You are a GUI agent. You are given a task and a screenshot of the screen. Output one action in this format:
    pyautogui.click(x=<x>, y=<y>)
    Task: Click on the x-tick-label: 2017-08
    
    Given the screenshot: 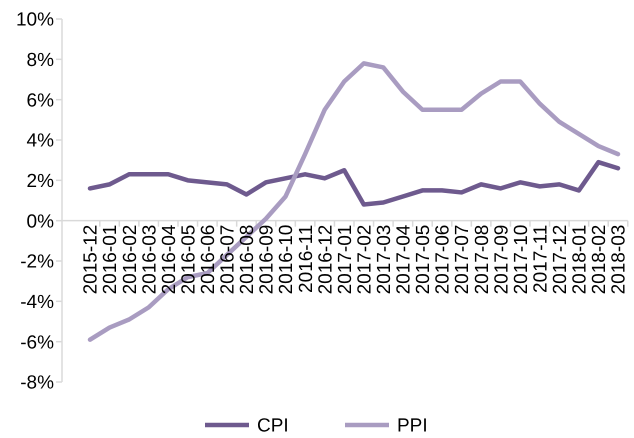 What is the action you would take?
    pyautogui.click(x=482, y=259)
    